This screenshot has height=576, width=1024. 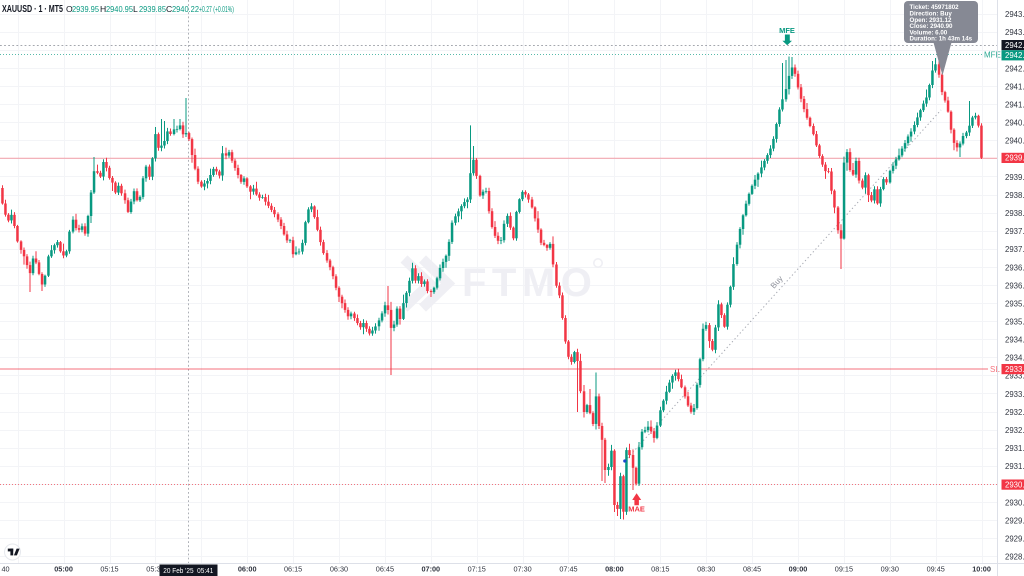 What do you see at coordinates (1014, 14) in the screenshot?
I see `svg-text: 2943.5` at bounding box center [1014, 14].